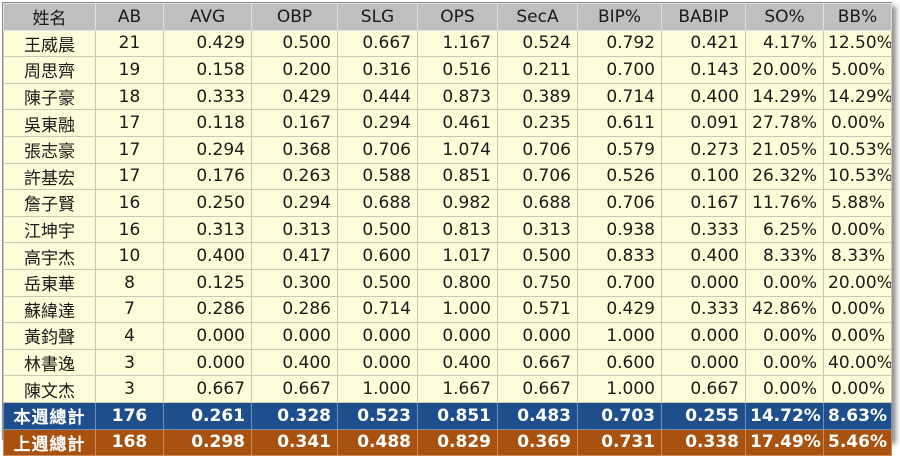 The width and height of the screenshot is (900, 456). What do you see at coordinates (537, 70) in the screenshot?
I see `stat-cell: 0.211` at bounding box center [537, 70].